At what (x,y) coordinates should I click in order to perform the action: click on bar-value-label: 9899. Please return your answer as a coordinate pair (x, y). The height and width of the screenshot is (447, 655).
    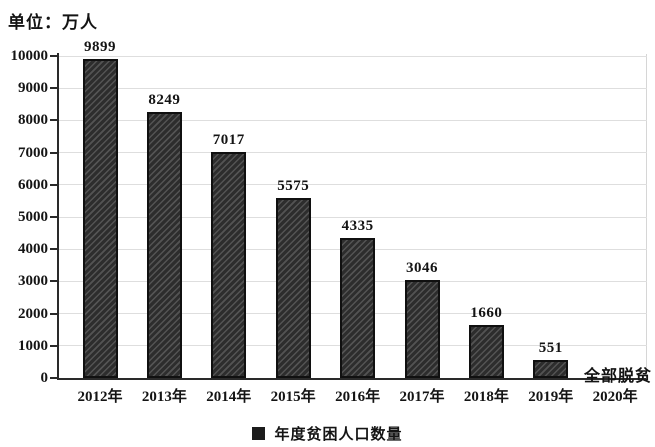
    Looking at the image, I should click on (100, 47).